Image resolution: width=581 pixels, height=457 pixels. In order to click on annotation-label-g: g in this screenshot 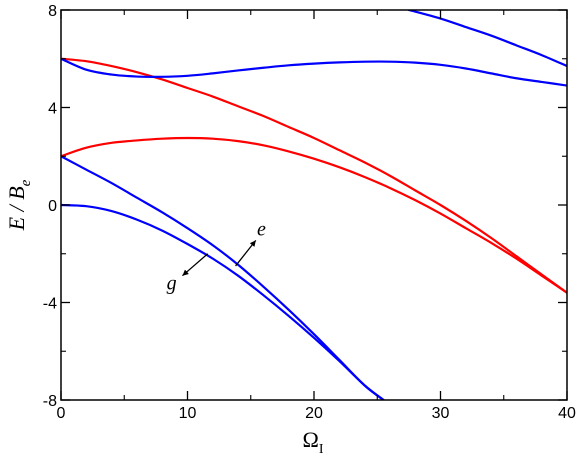, I will do `click(172, 284)`.